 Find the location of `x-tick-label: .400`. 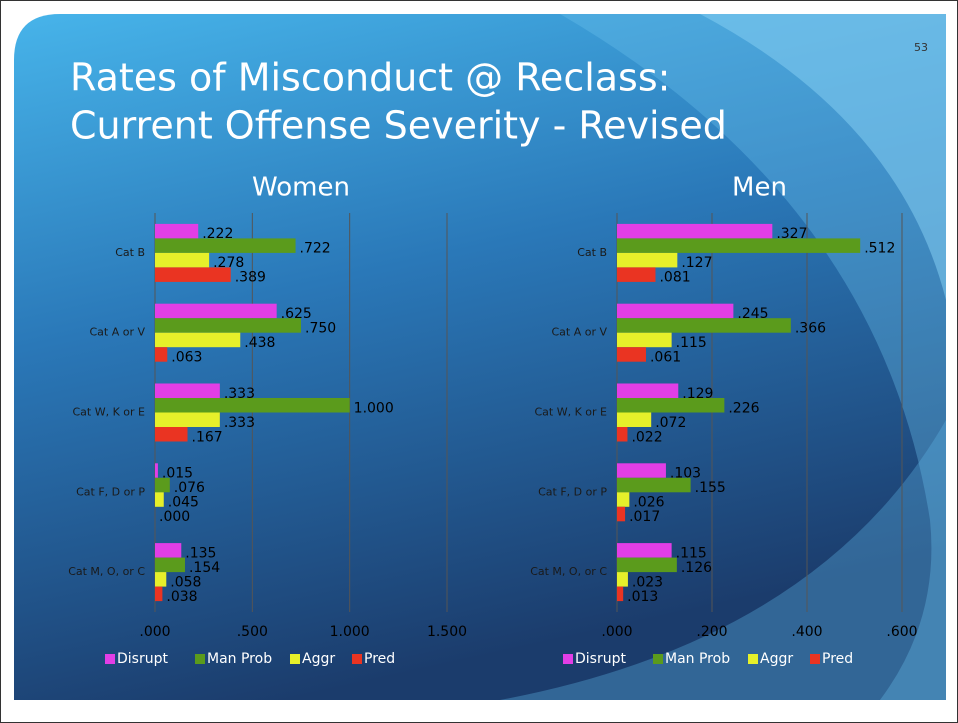

x-tick-label: .400 is located at coordinates (806, 632).